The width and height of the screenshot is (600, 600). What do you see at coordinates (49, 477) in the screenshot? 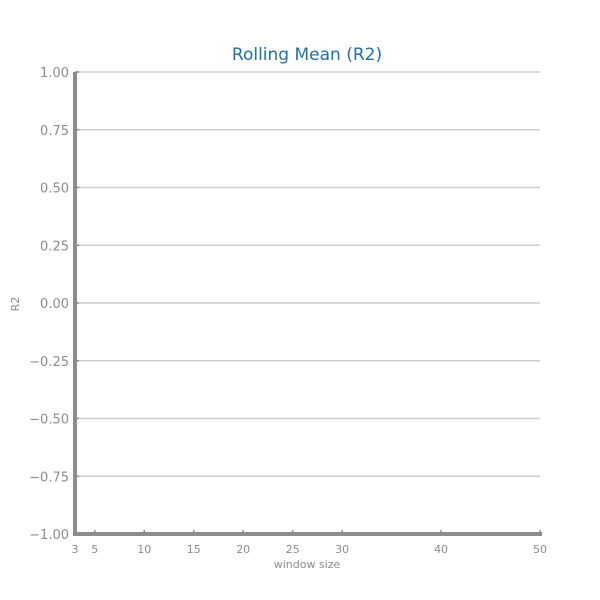
I see `y-tick-label: −0.75` at bounding box center [49, 477].